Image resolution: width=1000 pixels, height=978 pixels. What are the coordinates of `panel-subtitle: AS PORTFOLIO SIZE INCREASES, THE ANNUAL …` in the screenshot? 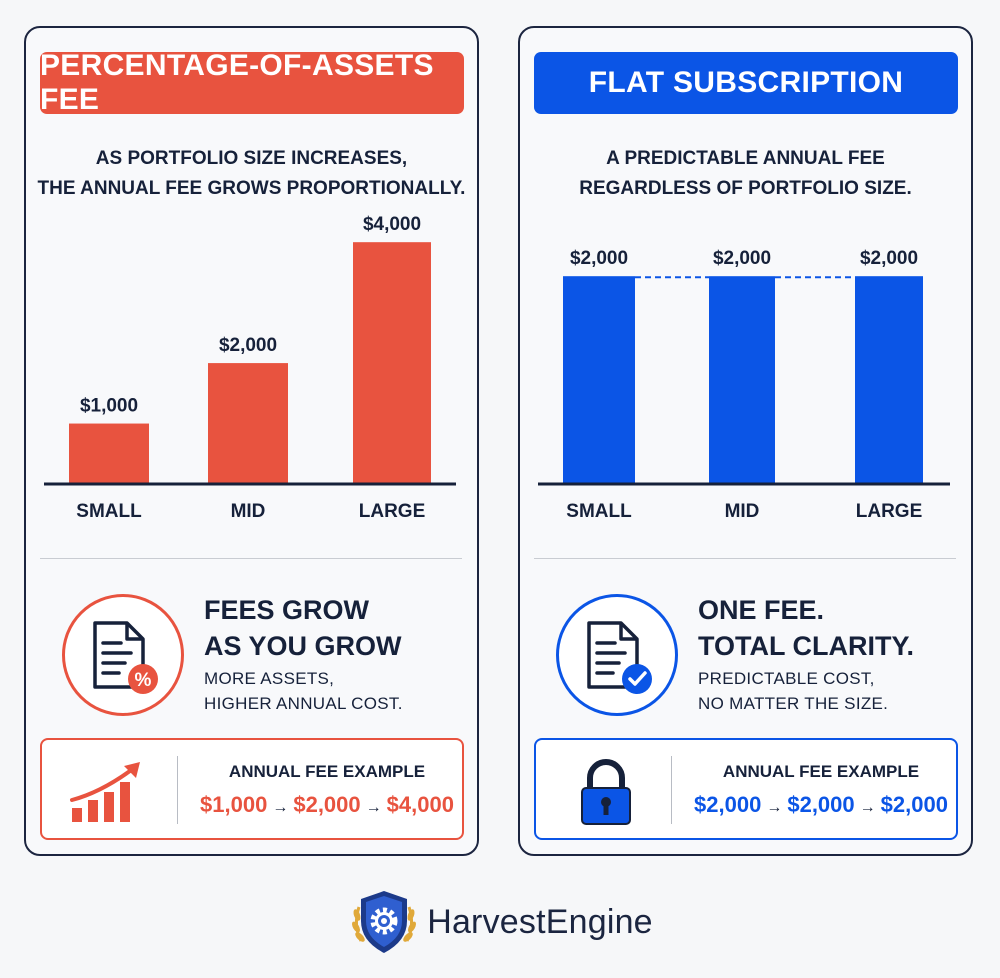 It's located at (251, 174).